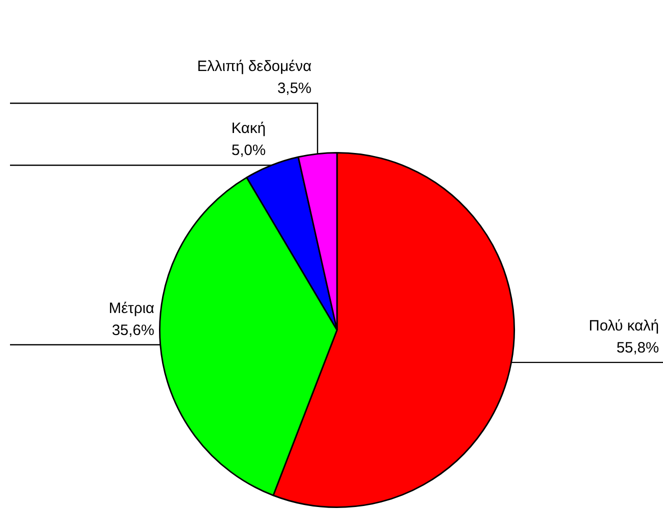 The height and width of the screenshot is (511, 663). Describe the element at coordinates (623, 325) in the screenshot. I see `slice-label: Πολύ καλή` at that location.